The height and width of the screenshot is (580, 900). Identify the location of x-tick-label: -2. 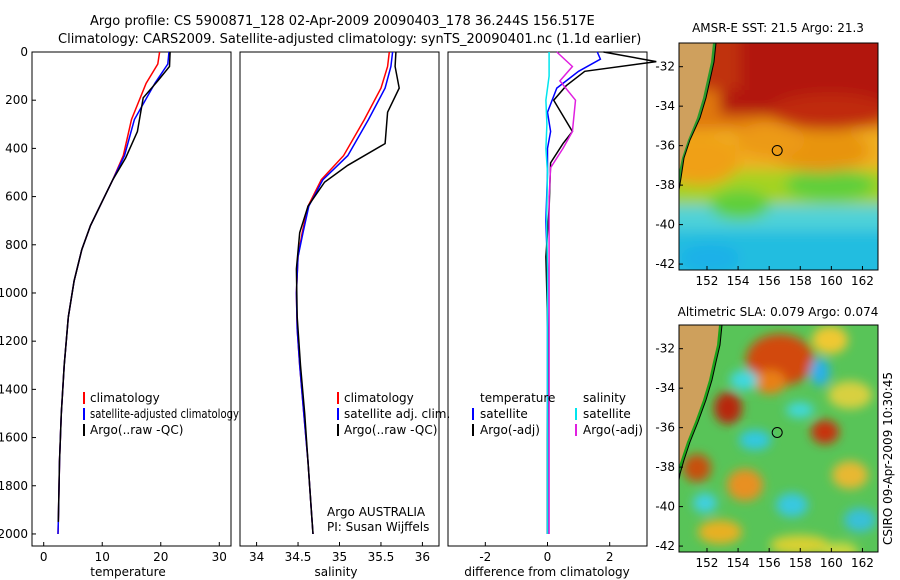
(485, 557).